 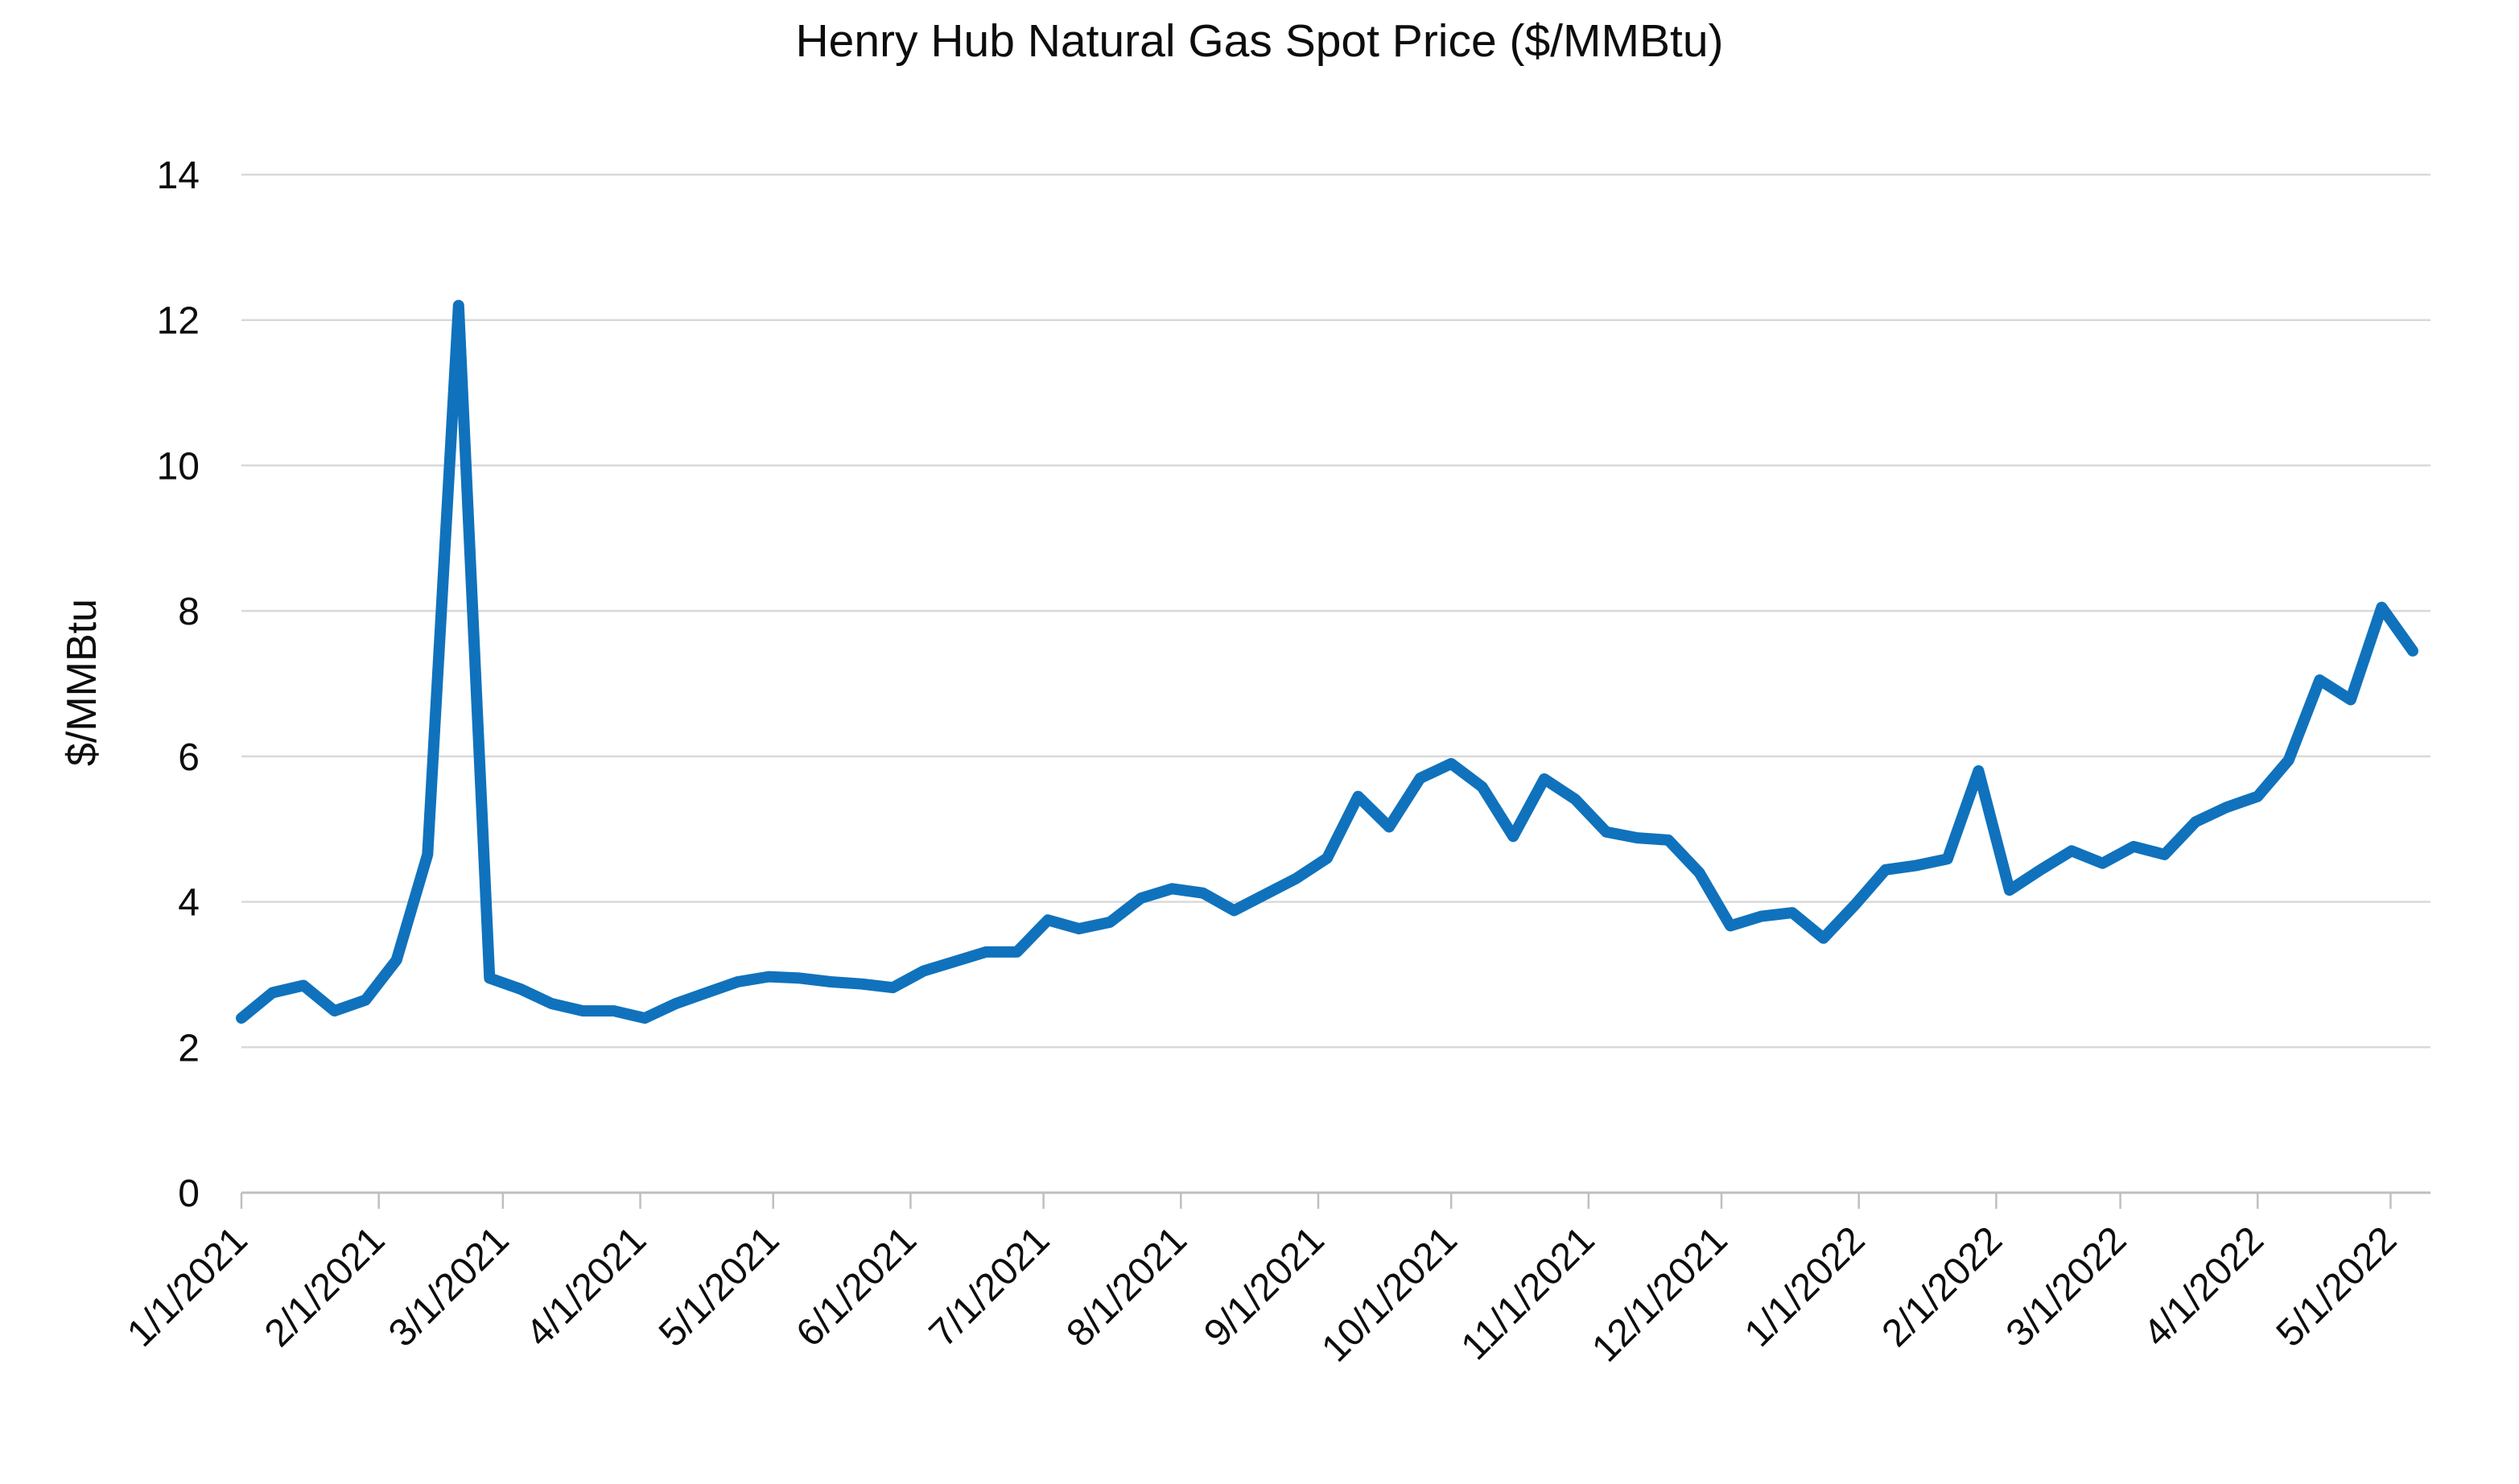 What do you see at coordinates (2066, 1286) in the screenshot?
I see `x-tick-label: 3/1/2022` at bounding box center [2066, 1286].